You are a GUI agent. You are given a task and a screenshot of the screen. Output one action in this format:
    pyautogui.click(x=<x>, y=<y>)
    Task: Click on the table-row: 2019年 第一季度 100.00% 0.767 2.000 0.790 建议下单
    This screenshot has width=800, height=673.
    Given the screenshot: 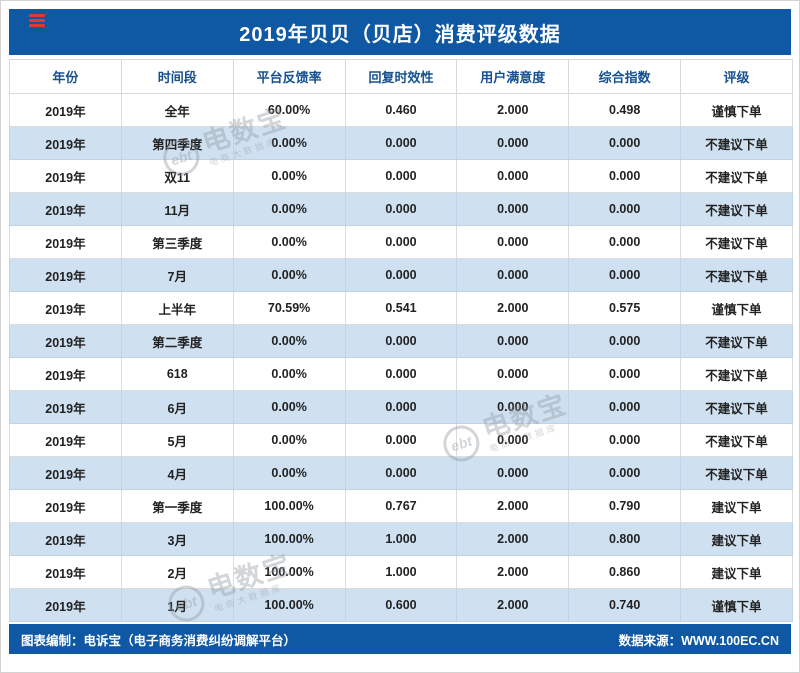 What is the action you would take?
    pyautogui.click(x=401, y=506)
    